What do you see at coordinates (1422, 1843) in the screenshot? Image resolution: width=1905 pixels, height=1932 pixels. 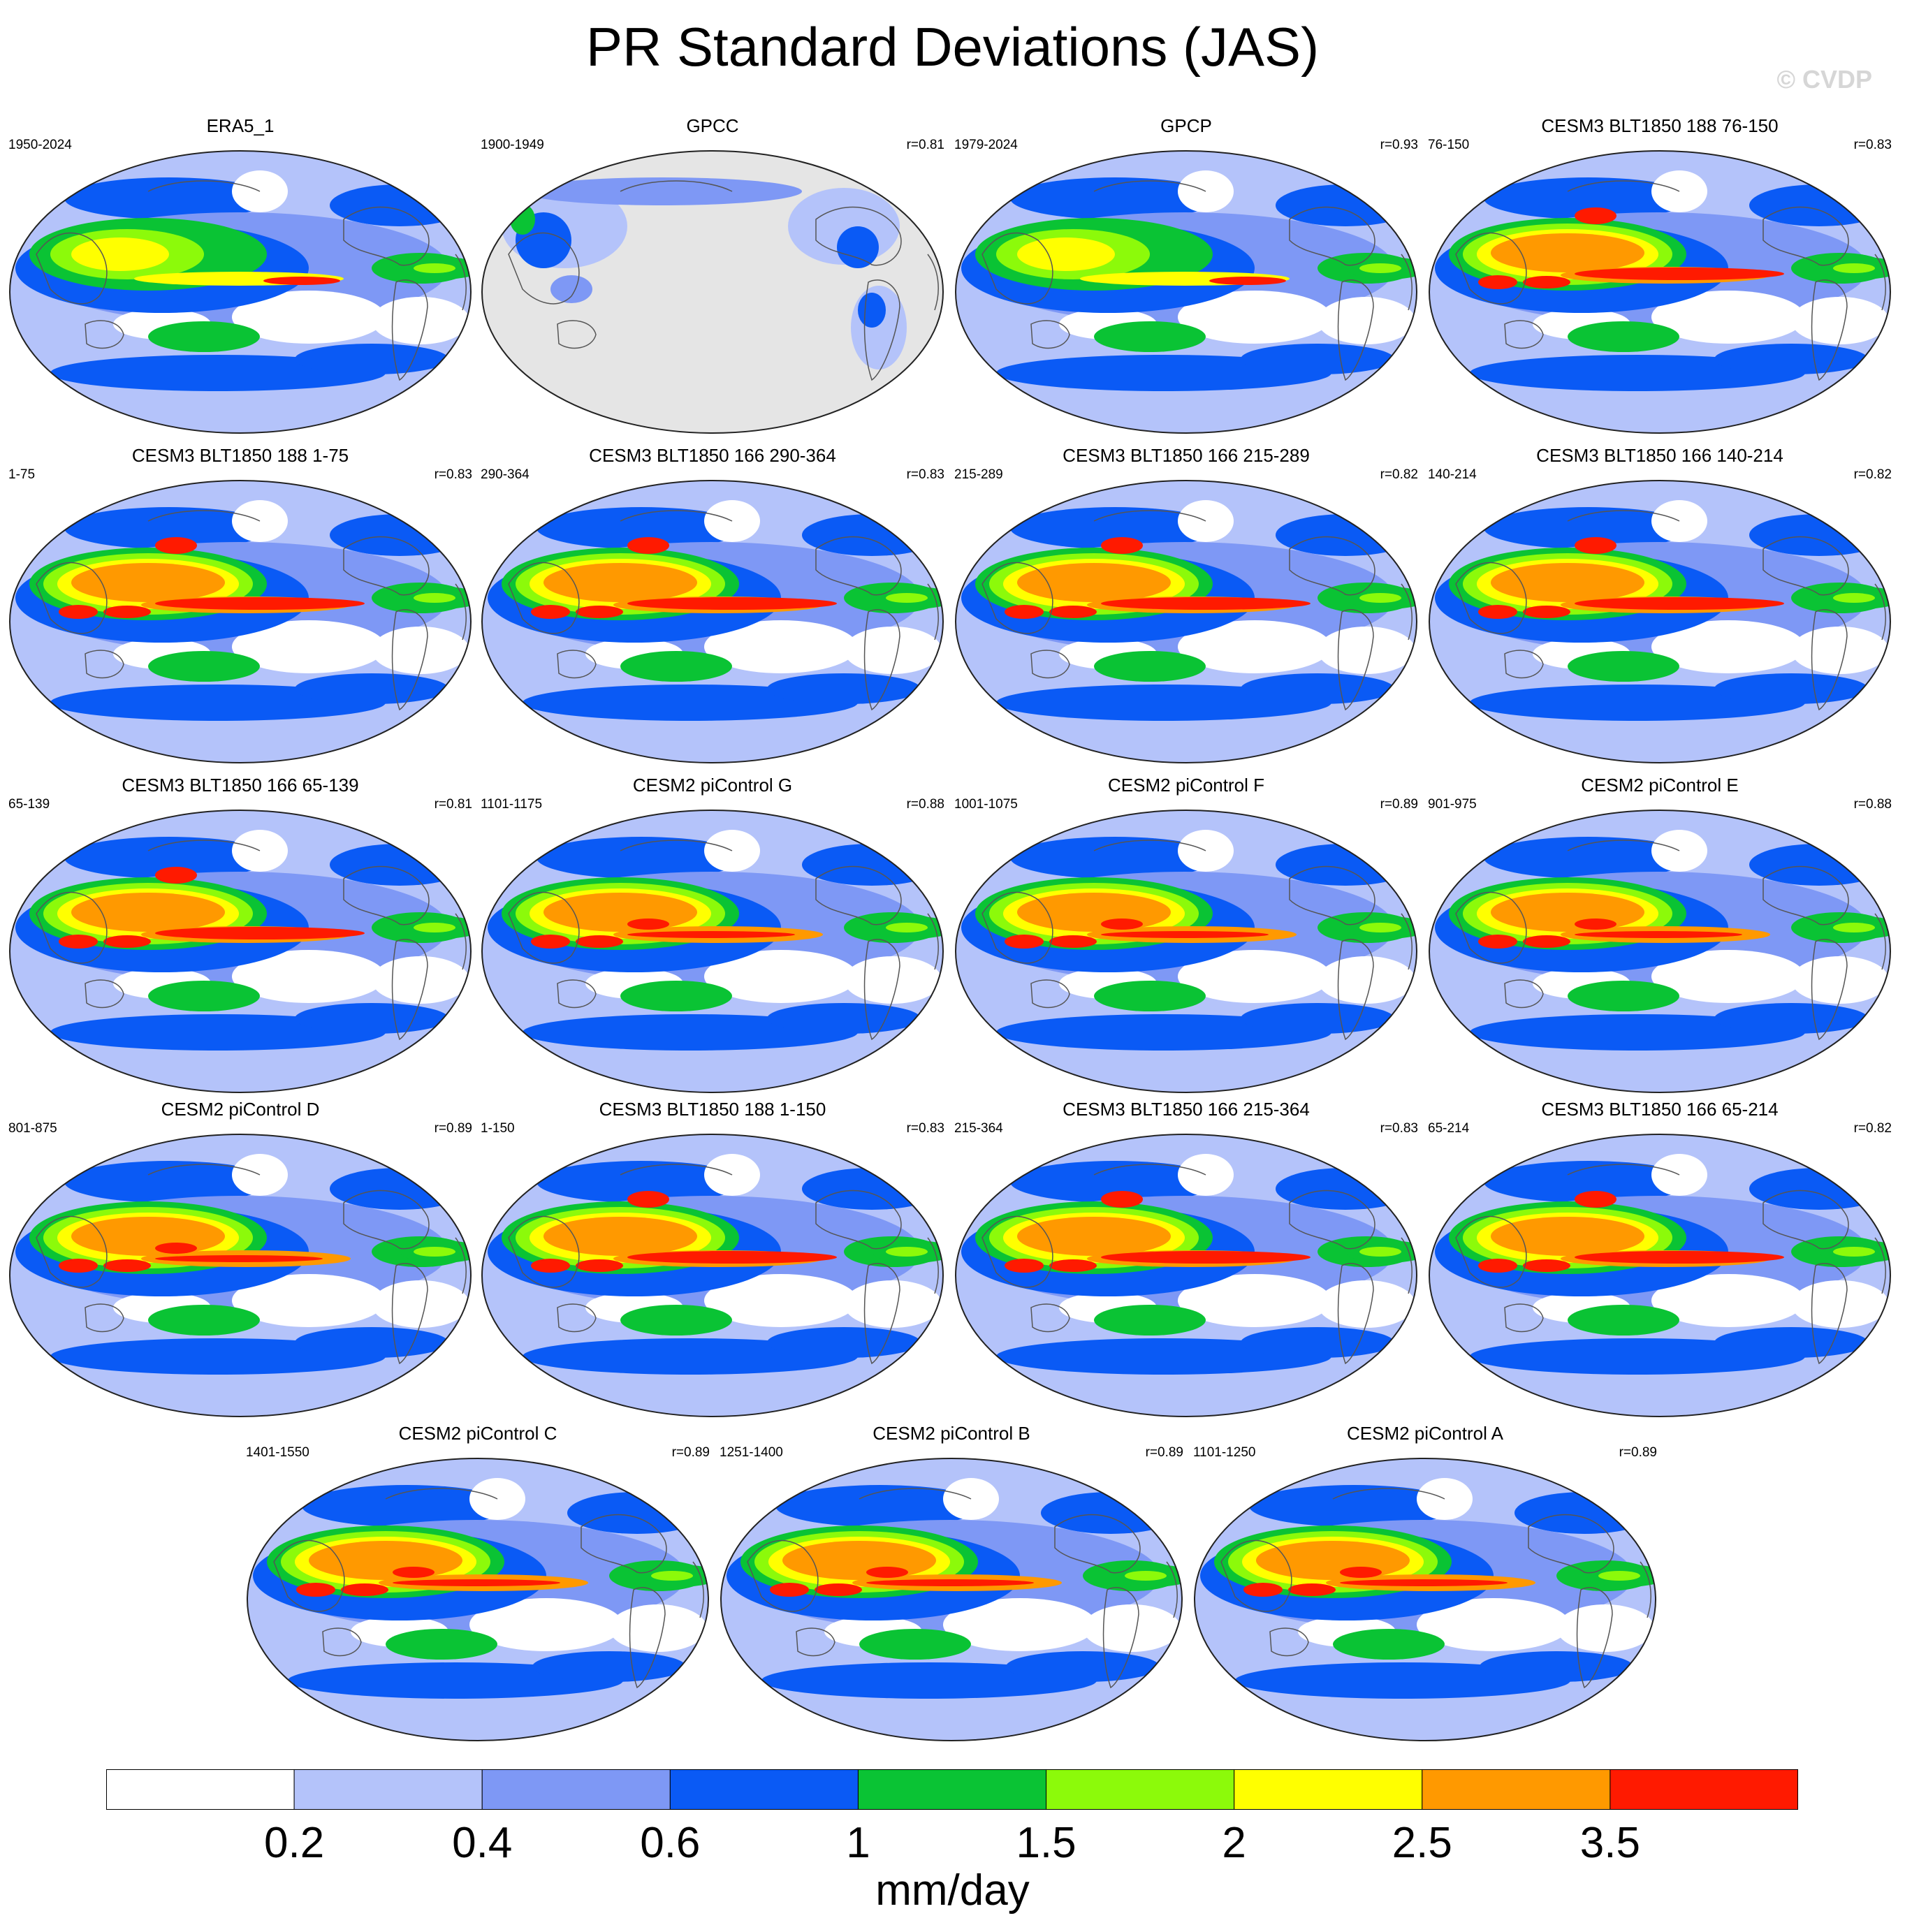 I see `colorbar-tick-label: 2.5` at bounding box center [1422, 1843].